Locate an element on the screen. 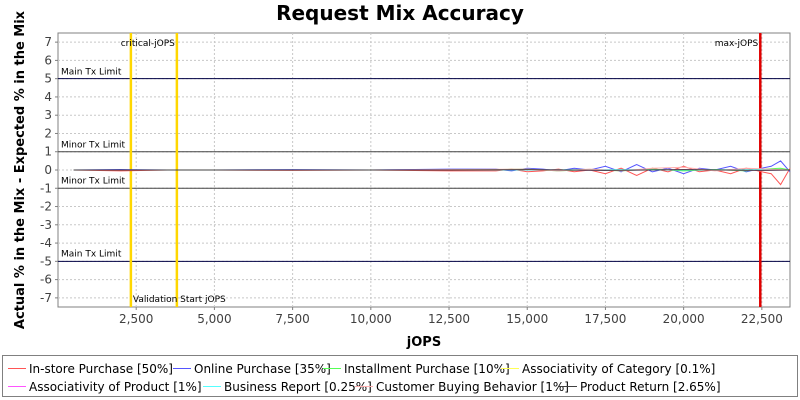 The height and width of the screenshot is (400, 800). legend-label: Installment Purchase [10%] is located at coordinates (427, 369).